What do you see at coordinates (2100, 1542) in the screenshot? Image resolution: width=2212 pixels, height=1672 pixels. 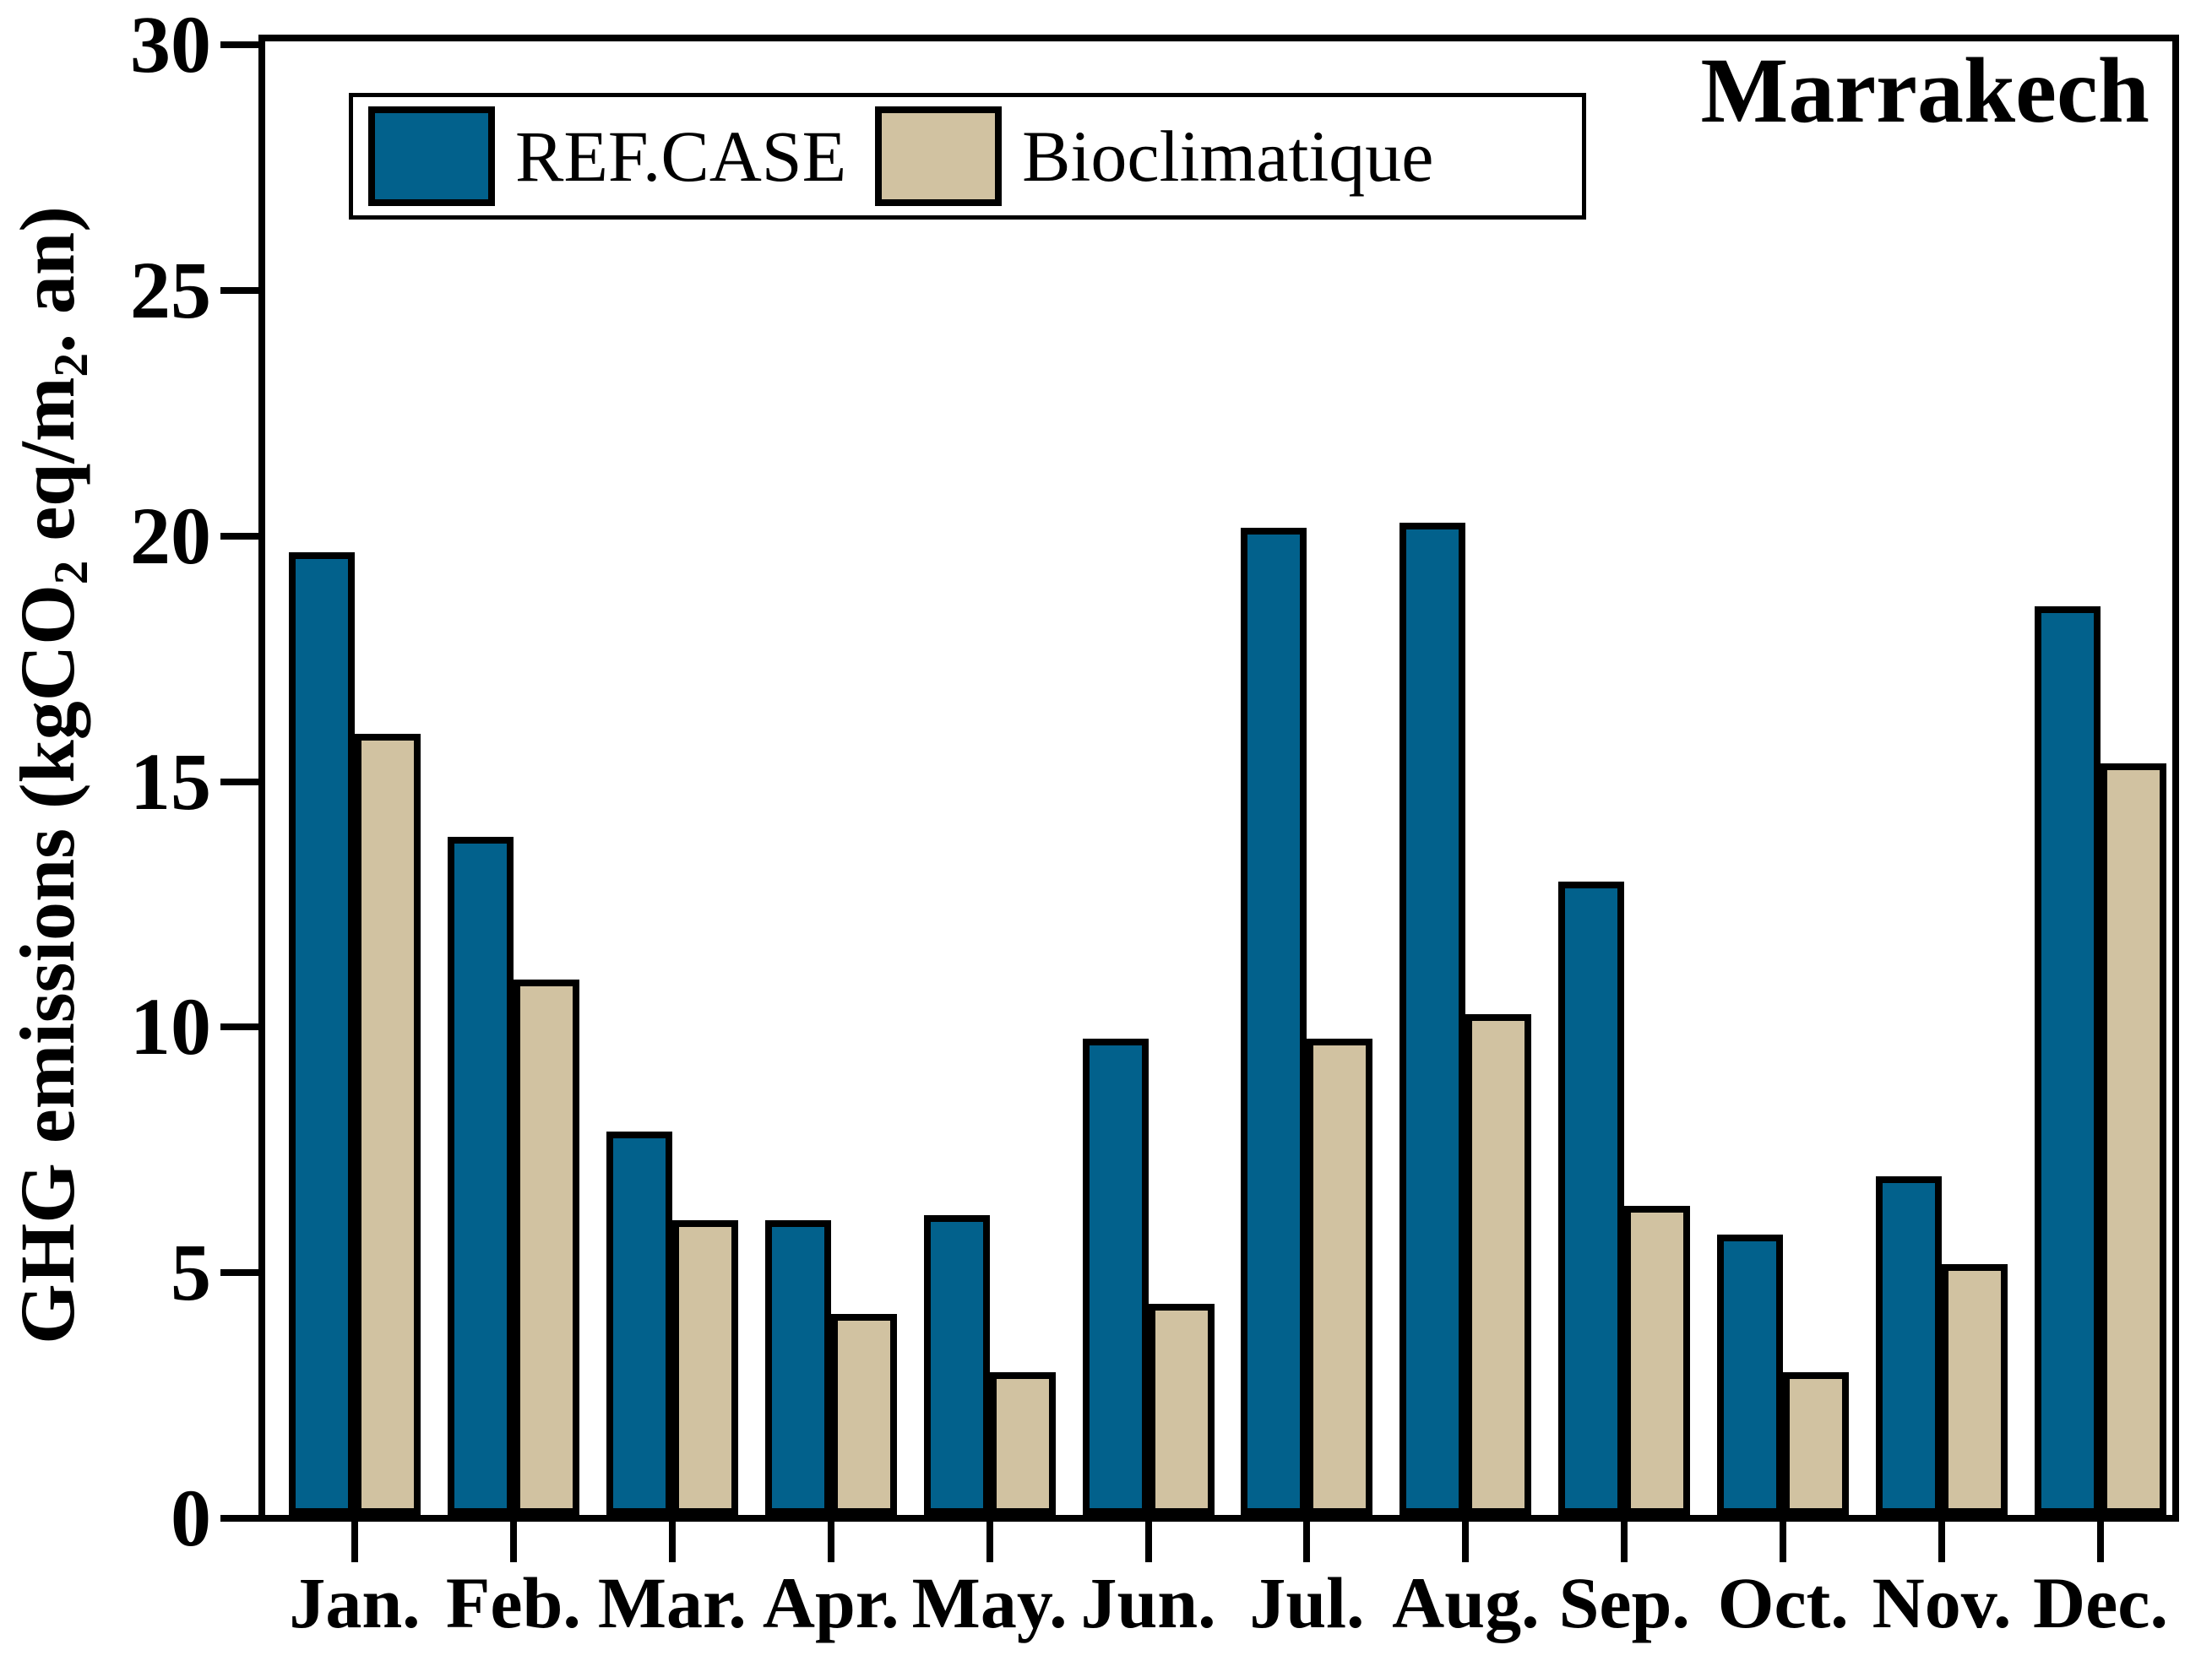 I see `x-axis-tick-dec` at bounding box center [2100, 1542].